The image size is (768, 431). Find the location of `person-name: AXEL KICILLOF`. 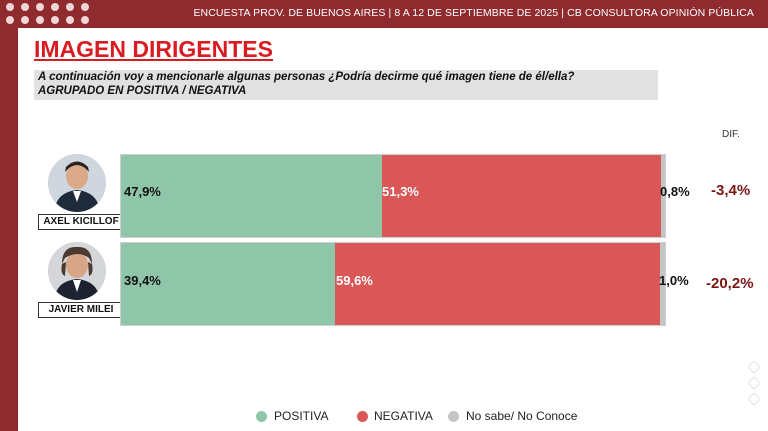

person-name: AXEL KICILLOF is located at coordinates (81, 222).